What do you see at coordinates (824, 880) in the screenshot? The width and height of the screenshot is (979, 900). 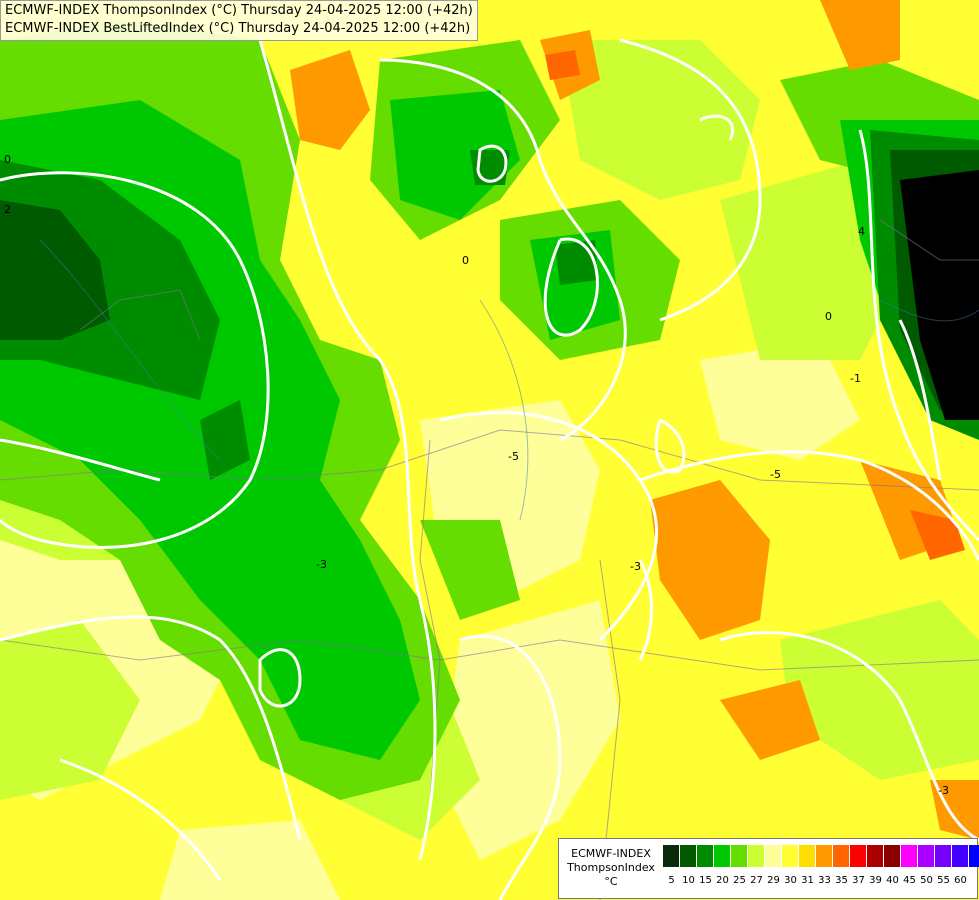 I see `legend-tick-label: 33` at bounding box center [824, 880].